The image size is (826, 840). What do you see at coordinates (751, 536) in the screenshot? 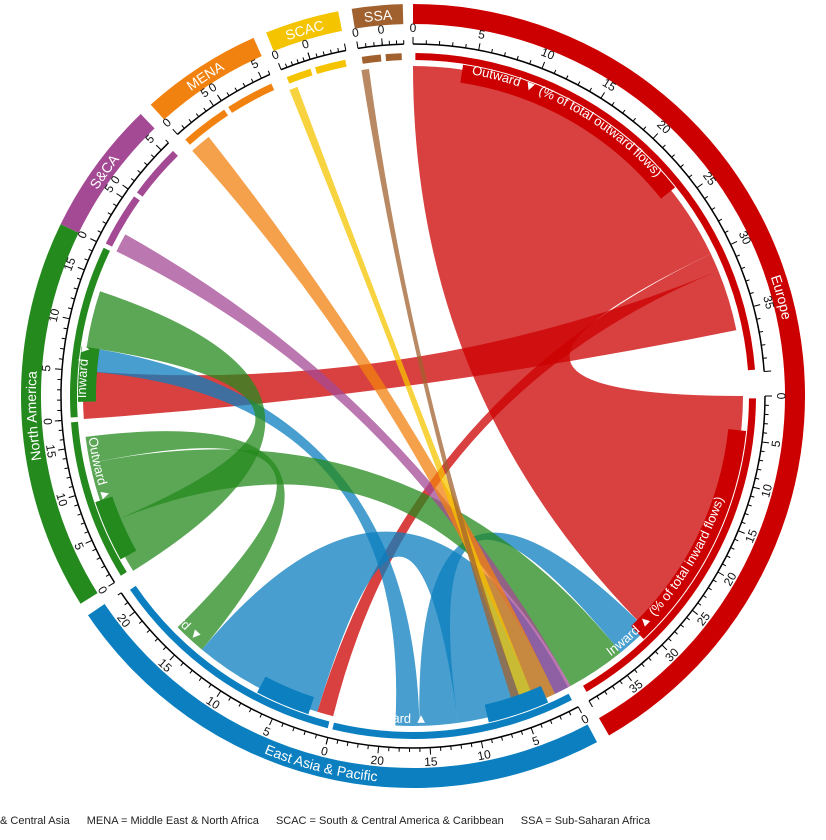
I see `tick-label-eur-1-15: 15` at bounding box center [751, 536].